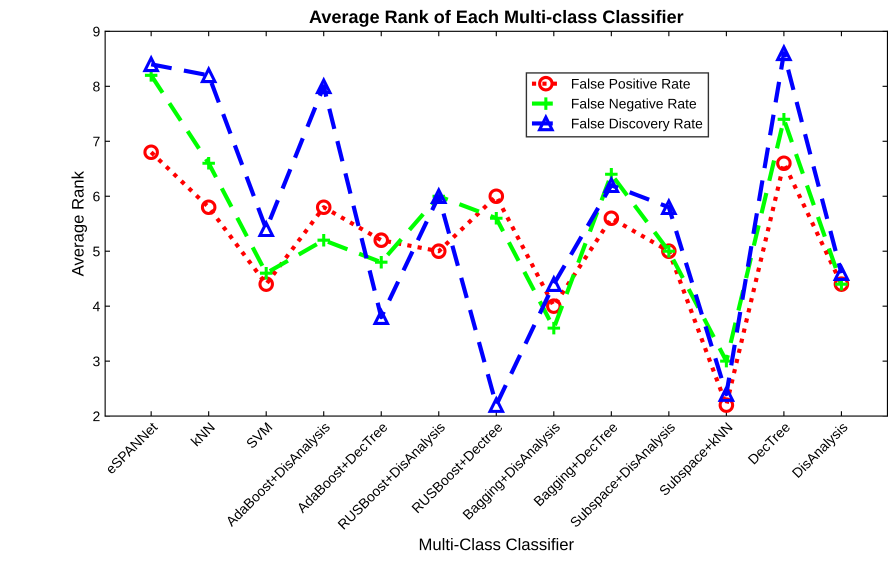  I want to click on y-tick-label: 3, so click(96, 361).